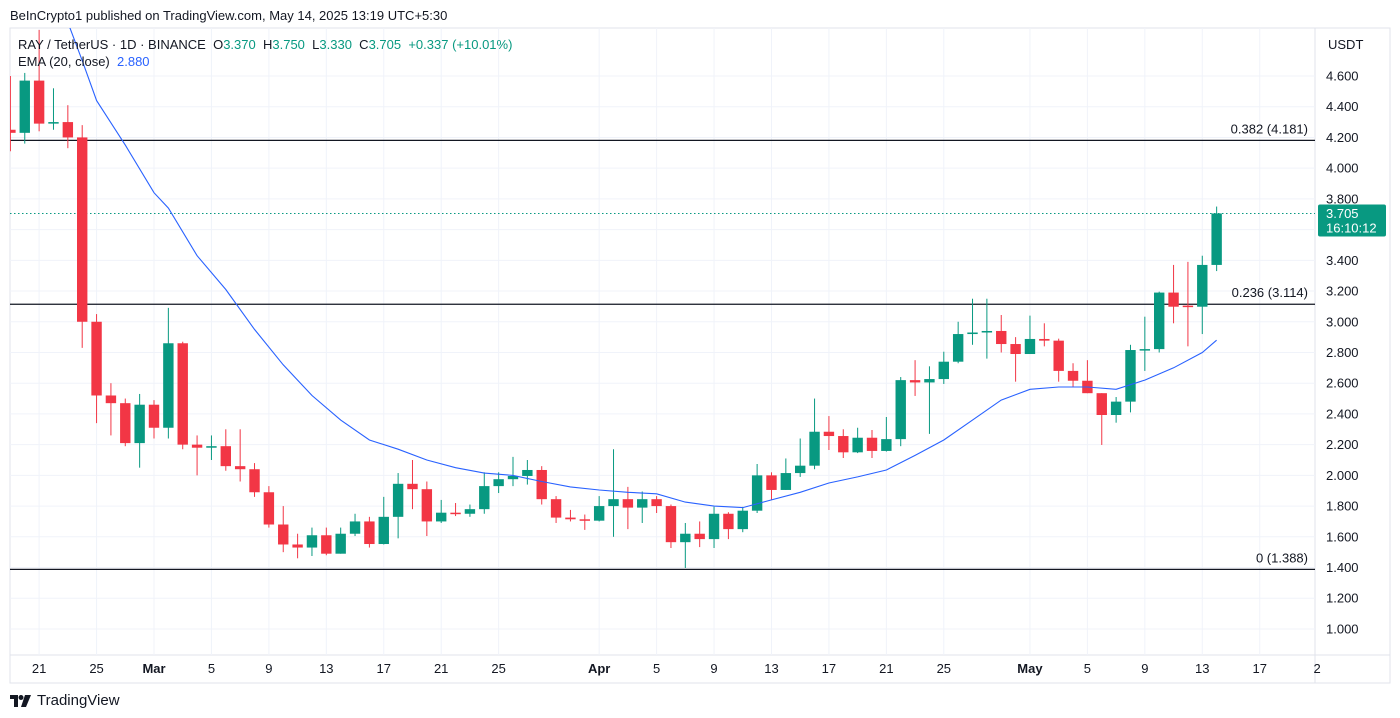 The image size is (1400, 718). Describe the element at coordinates (676, 668) in the screenshot. I see `time-axis: 21 25 Mar 5 9 13 17 21 25 Apr 5 9 13 17 21 25 May 5 9 13 17 2` at that location.